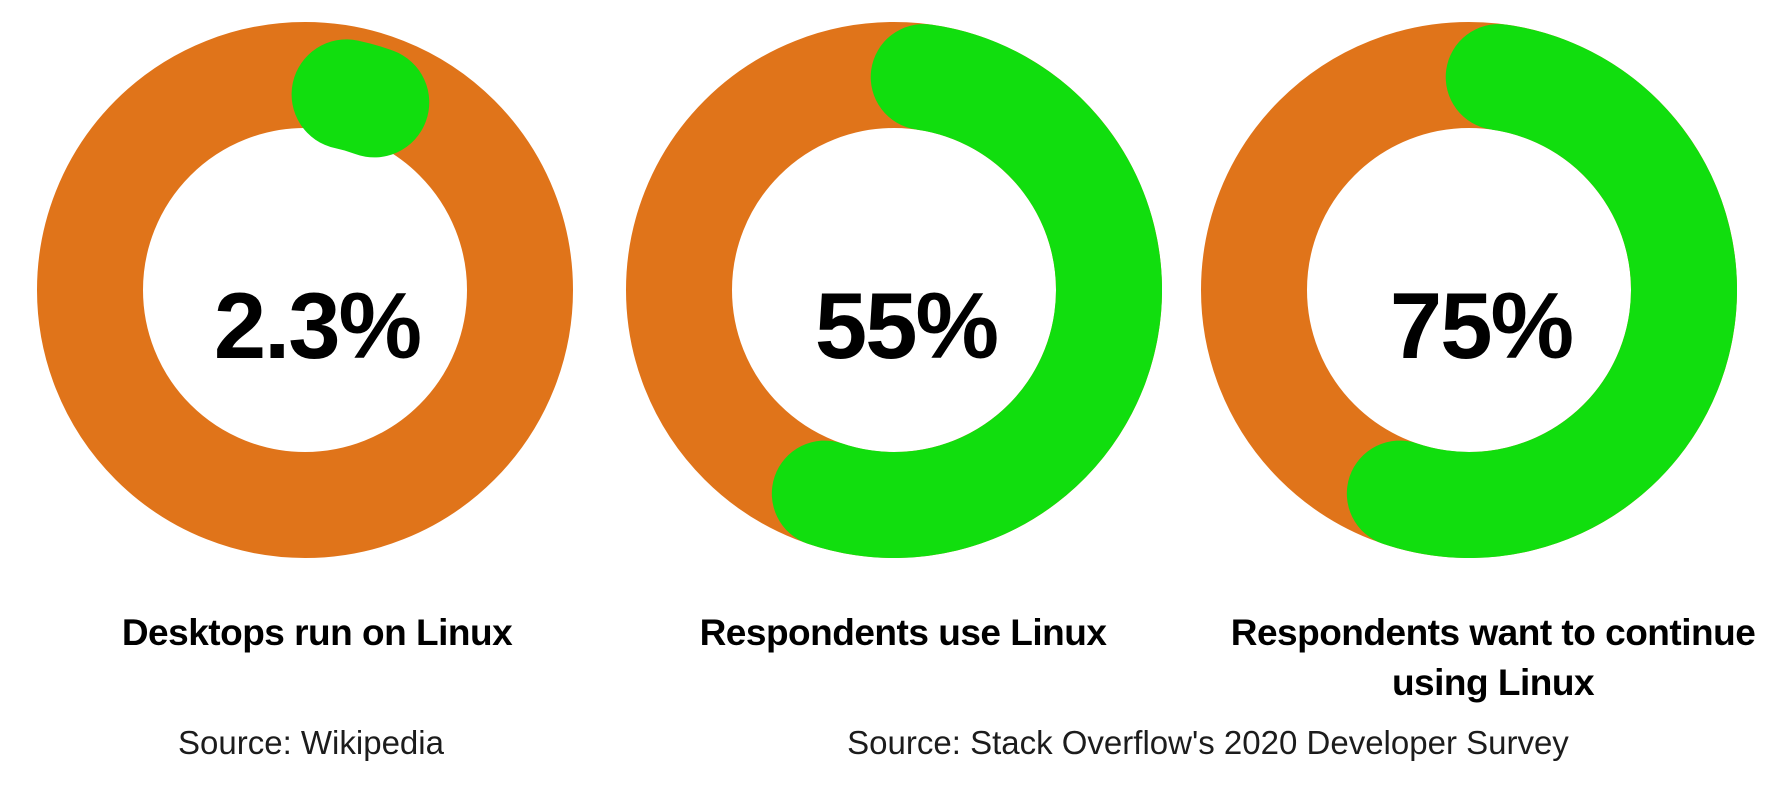 This screenshot has height=803, width=1772. What do you see at coordinates (903, 632) in the screenshot?
I see `chart-title-use-linux: Respondents use Linux` at bounding box center [903, 632].